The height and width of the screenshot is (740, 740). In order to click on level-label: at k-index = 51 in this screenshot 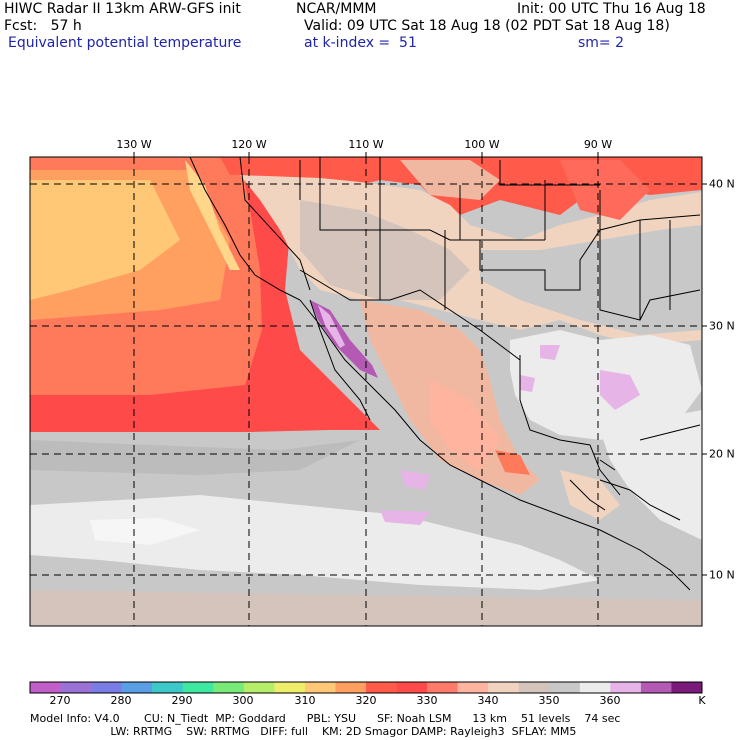, I will do `click(360, 43)`.